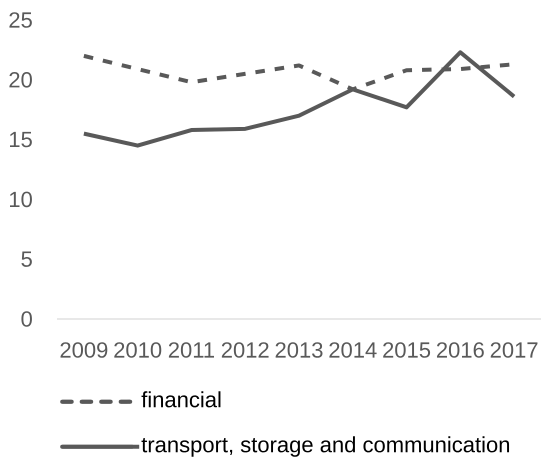 Image resolution: width=541 pixels, height=463 pixels. Describe the element at coordinates (191, 350) in the screenshot. I see `x-tick-label: 2011` at that location.